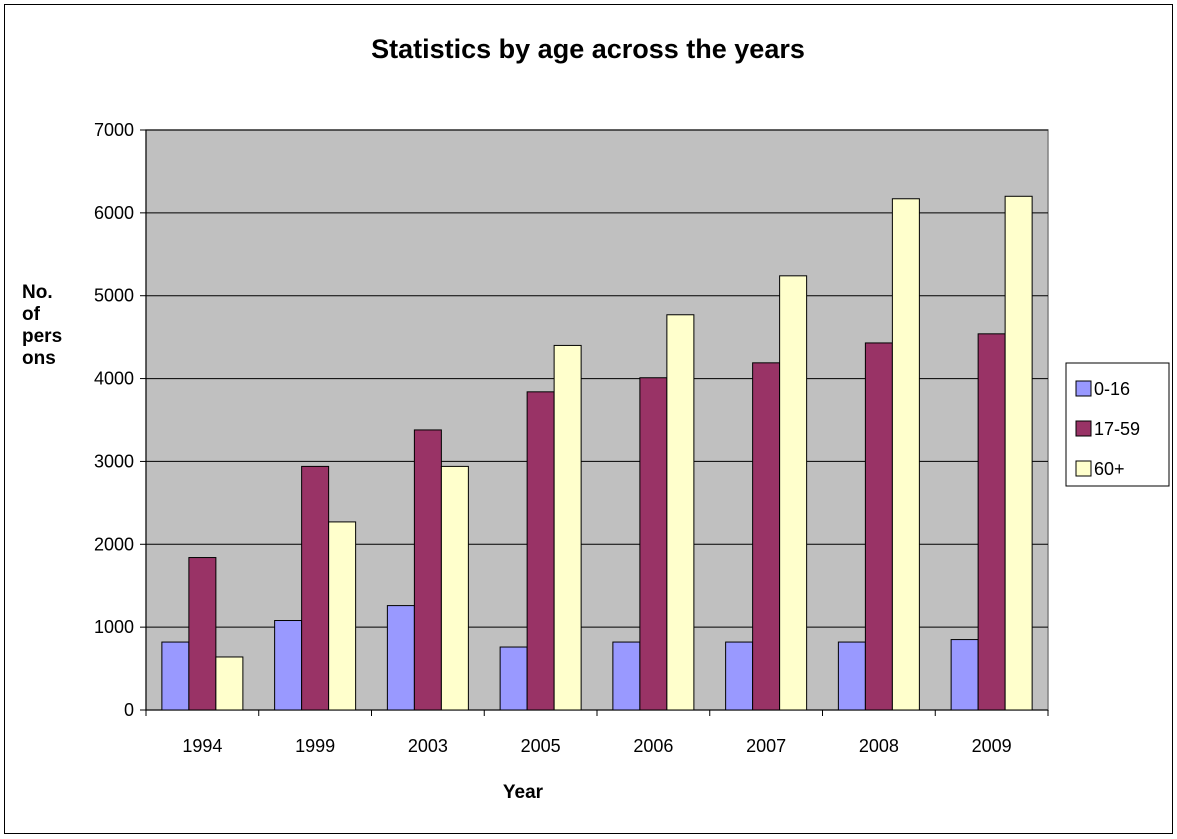  Describe the element at coordinates (42, 336) in the screenshot. I see `y-axis-label-line-3: pers` at that location.